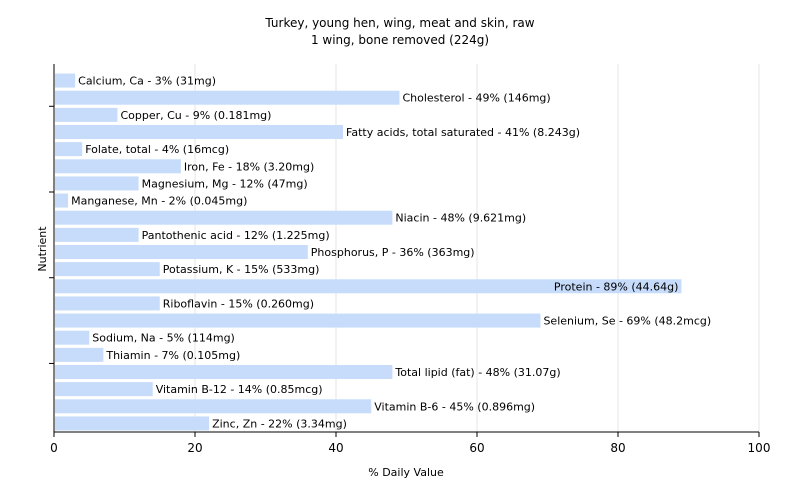 The image size is (800, 500). What do you see at coordinates (163, 338) in the screenshot?
I see `bar-label: Sodium, Na - 5% (114mg)` at bounding box center [163, 338].